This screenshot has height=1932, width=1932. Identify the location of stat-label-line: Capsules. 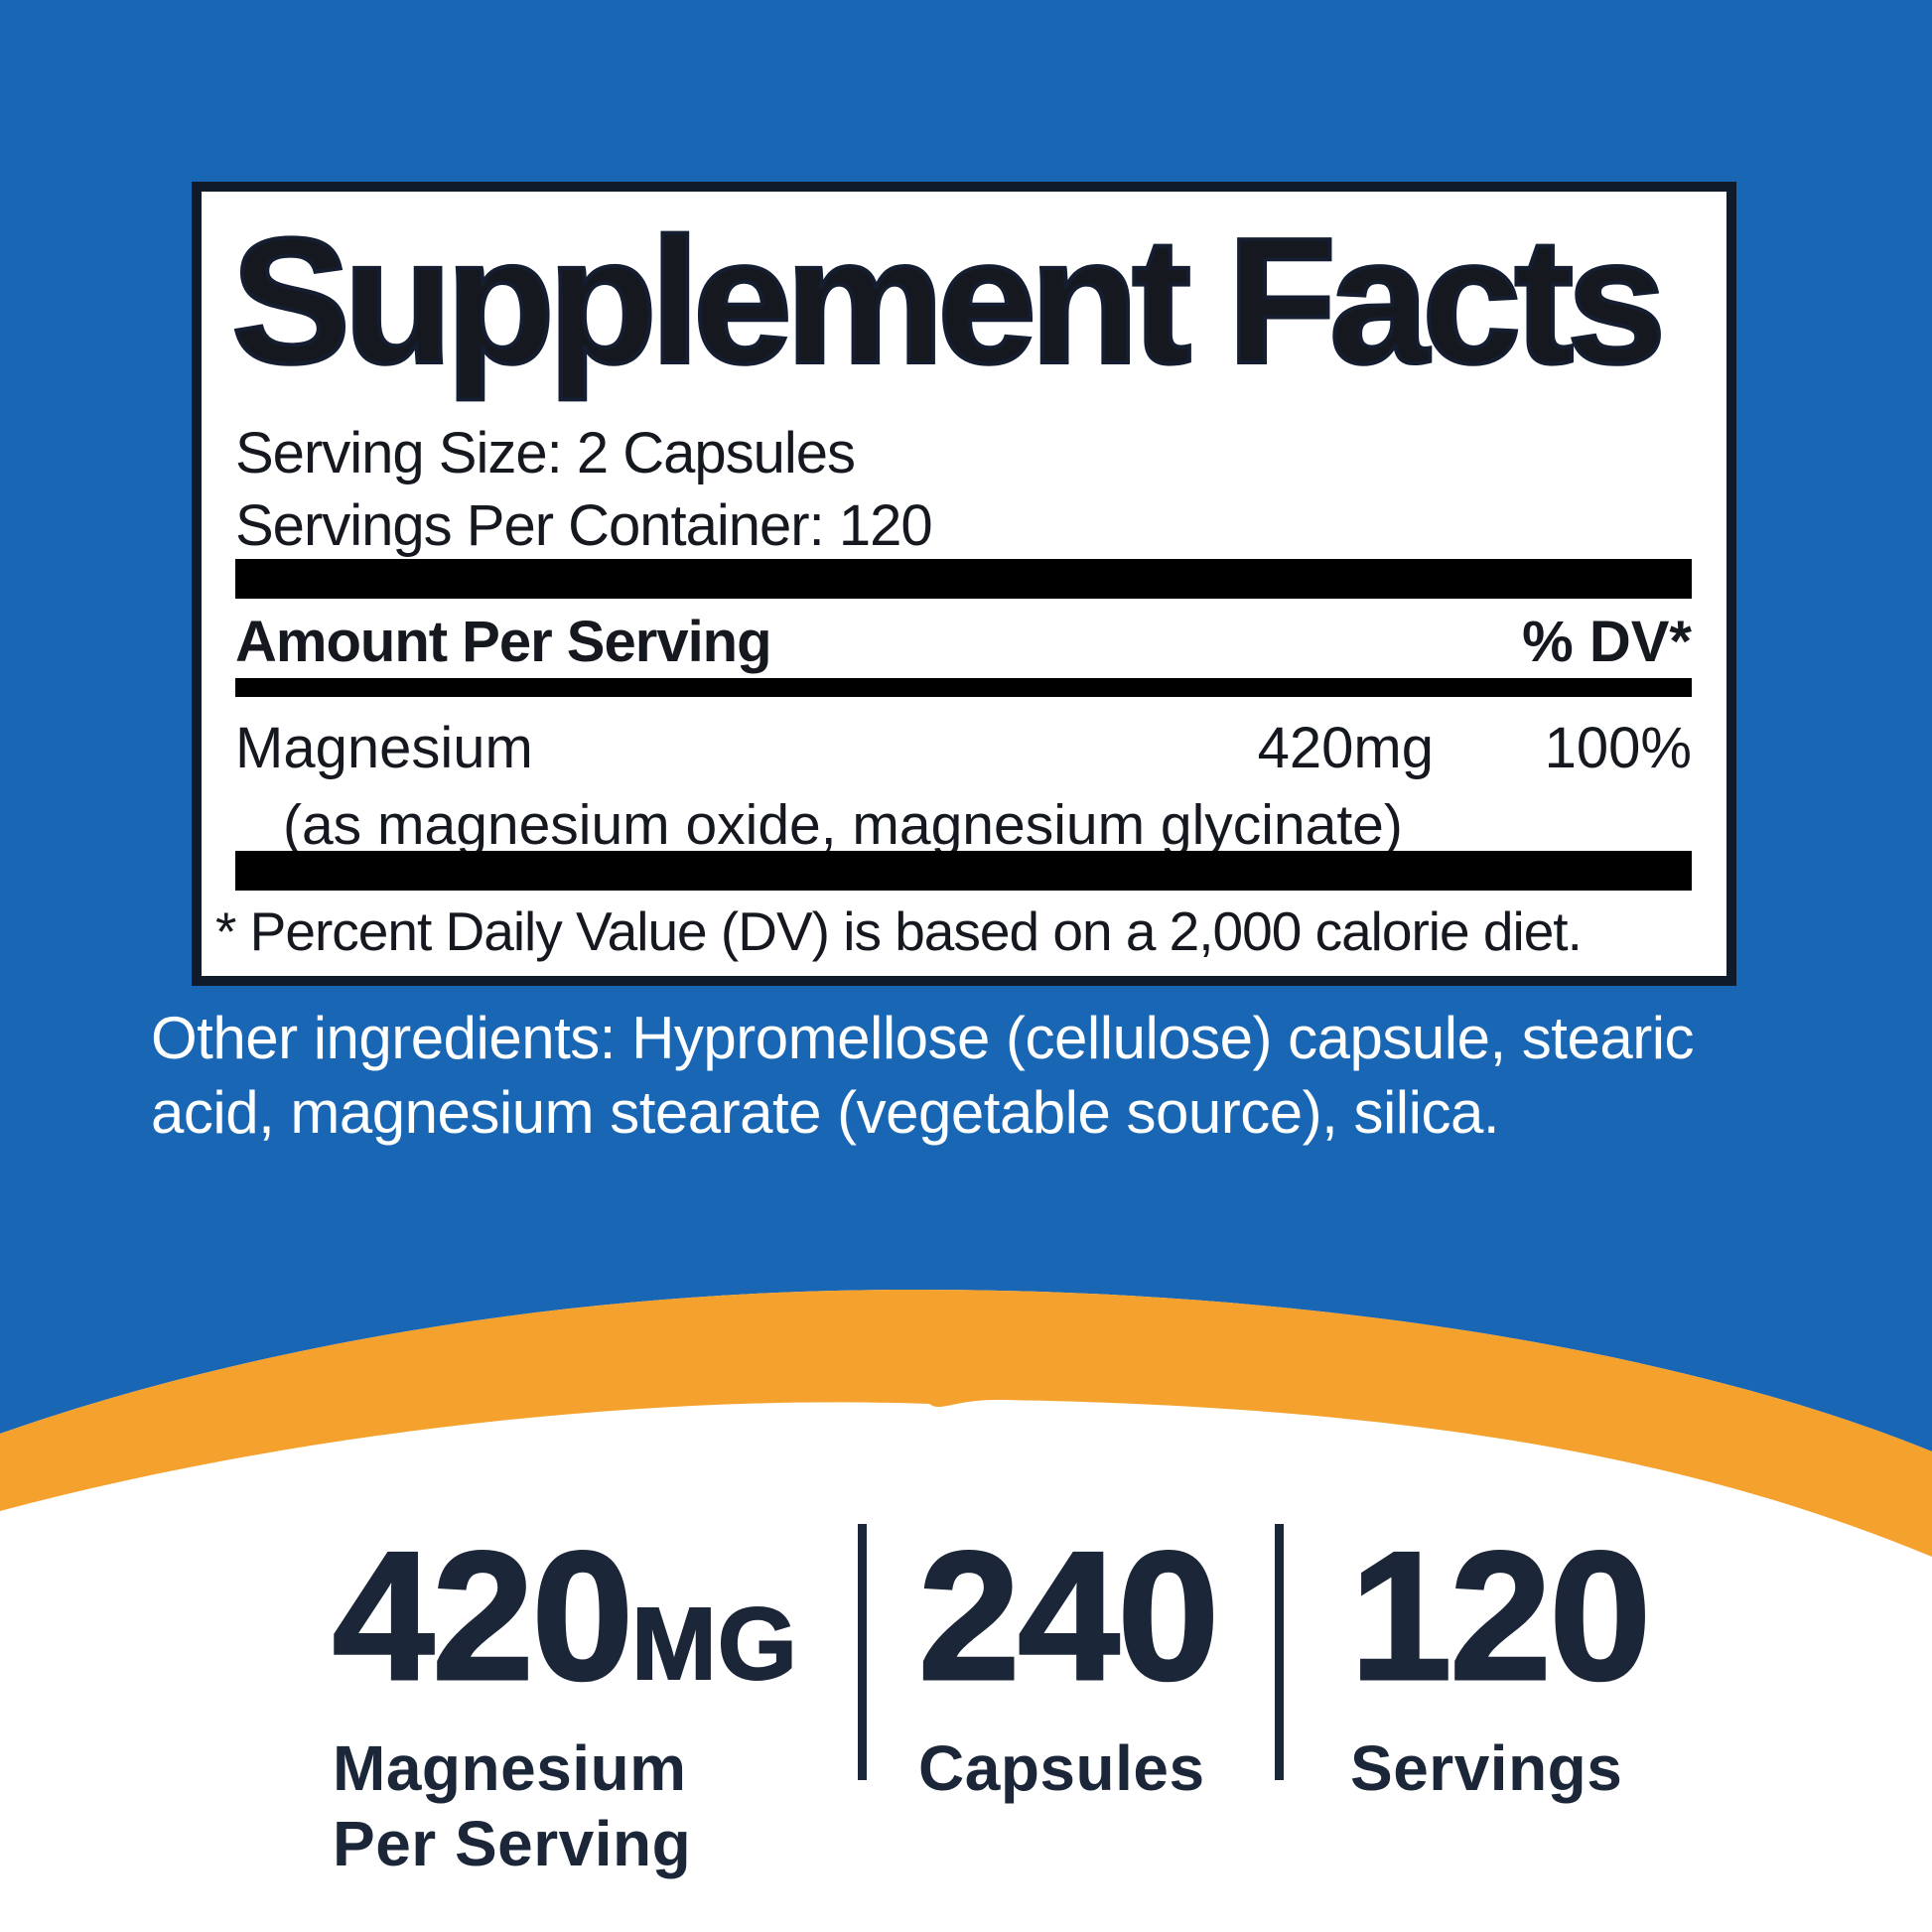
(1061, 1768).